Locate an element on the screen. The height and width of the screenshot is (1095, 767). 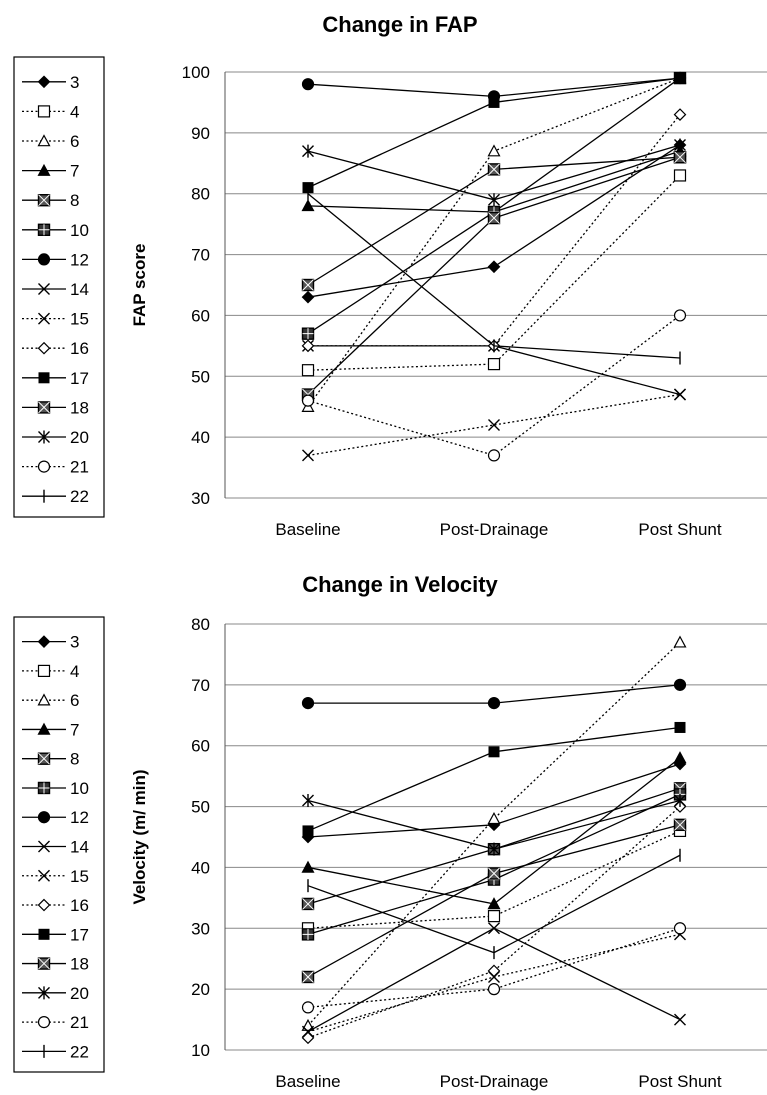
legend-marker-12-shape is located at coordinates (44, 259).